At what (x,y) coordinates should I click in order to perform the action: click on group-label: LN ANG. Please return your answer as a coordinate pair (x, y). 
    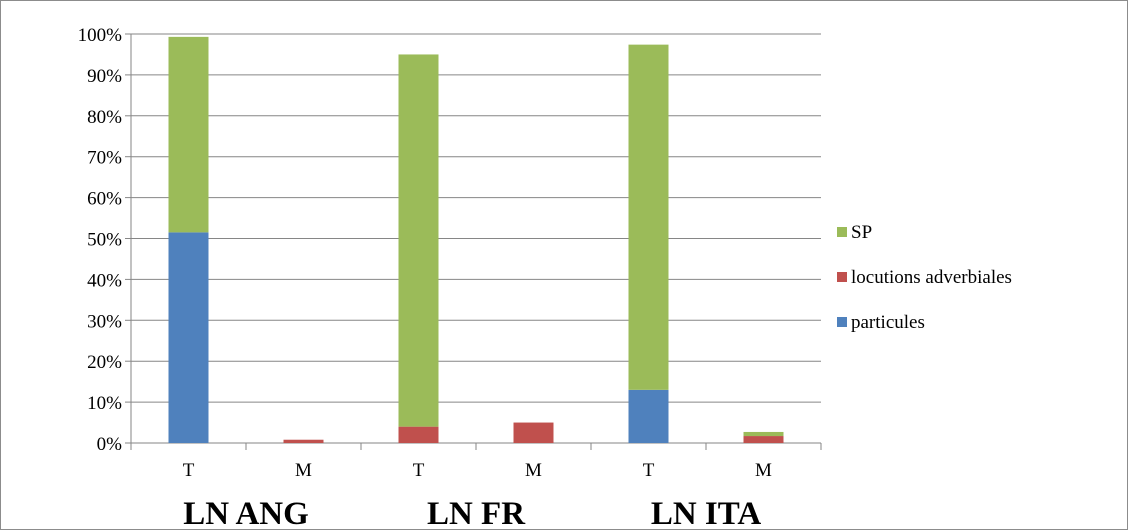
    Looking at the image, I should click on (246, 513).